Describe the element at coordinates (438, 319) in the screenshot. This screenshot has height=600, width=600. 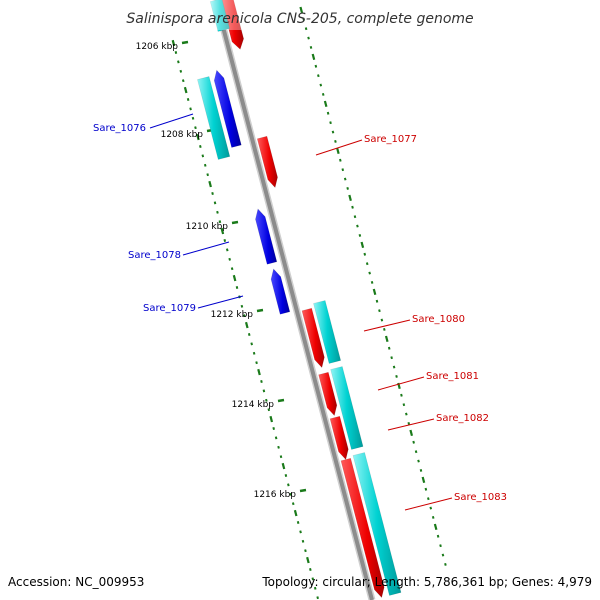
I see `gene-label: Sare_1080` at that location.